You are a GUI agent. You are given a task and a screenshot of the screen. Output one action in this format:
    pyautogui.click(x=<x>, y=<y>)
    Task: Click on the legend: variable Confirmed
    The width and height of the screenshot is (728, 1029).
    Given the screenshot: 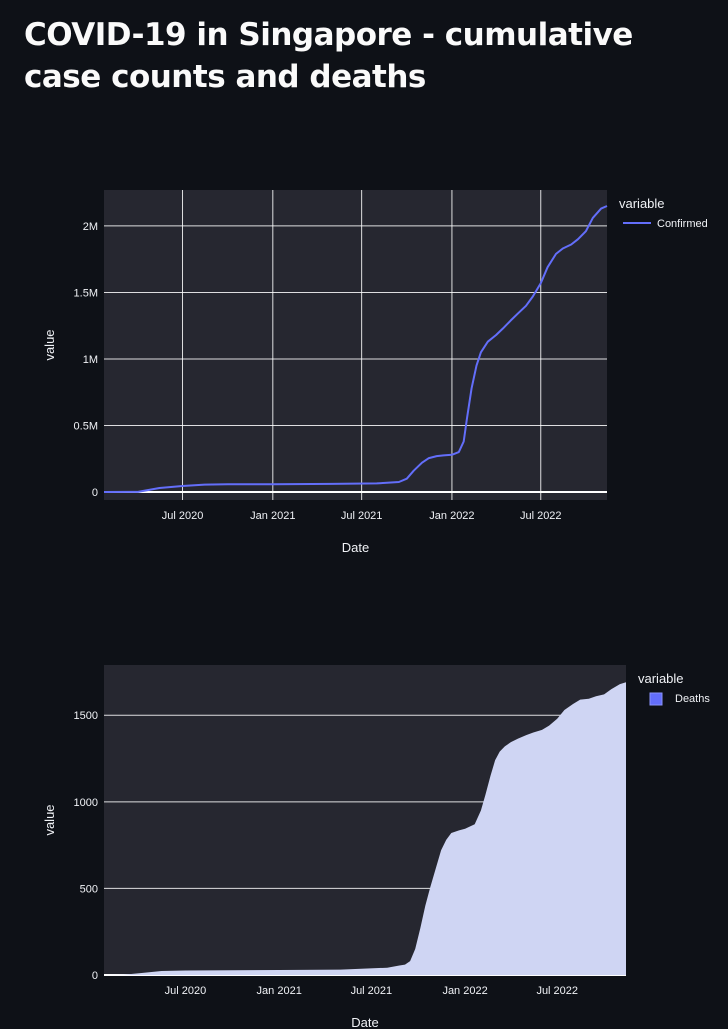 What is the action you would take?
    pyautogui.click(x=663, y=213)
    